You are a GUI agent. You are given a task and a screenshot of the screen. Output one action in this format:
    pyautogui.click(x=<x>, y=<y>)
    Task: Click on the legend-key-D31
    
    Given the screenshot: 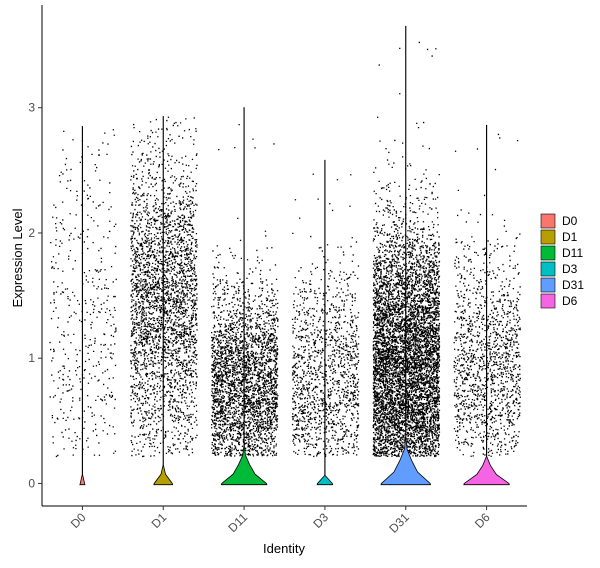 What is the action you would take?
    pyautogui.click(x=548, y=285)
    